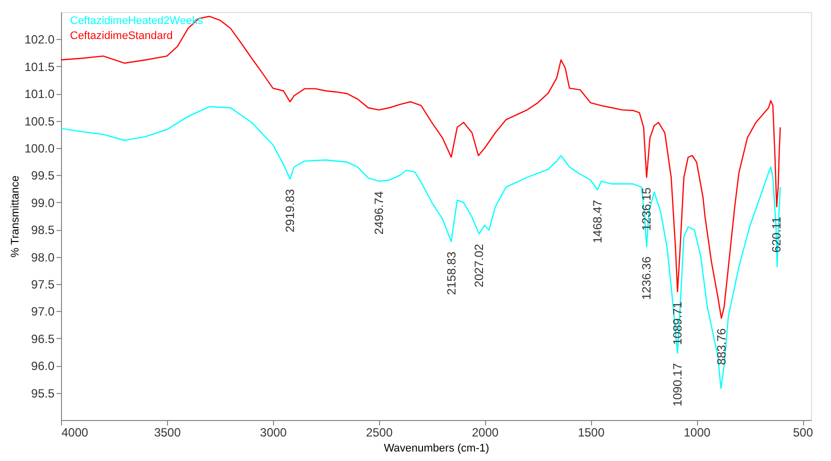 The height and width of the screenshot is (461, 831). Describe the element at coordinates (39, 121) in the screenshot. I see `y-tick-label: 100.5` at that location.